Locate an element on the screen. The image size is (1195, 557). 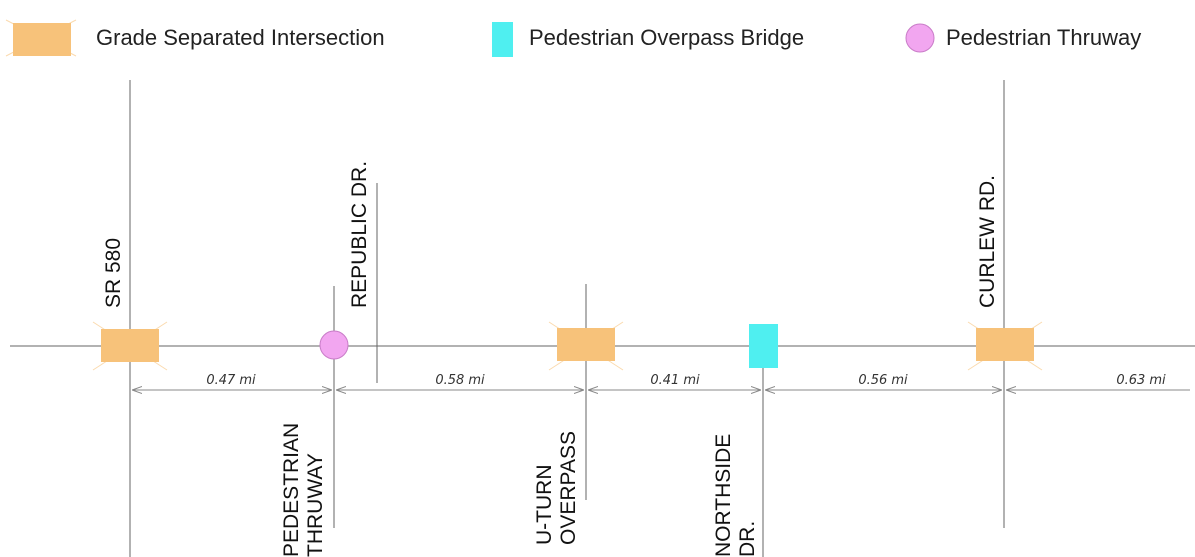
crossing-label-u-turn-overpass: U-TURN OVERPASS is located at coordinates (556, 488).